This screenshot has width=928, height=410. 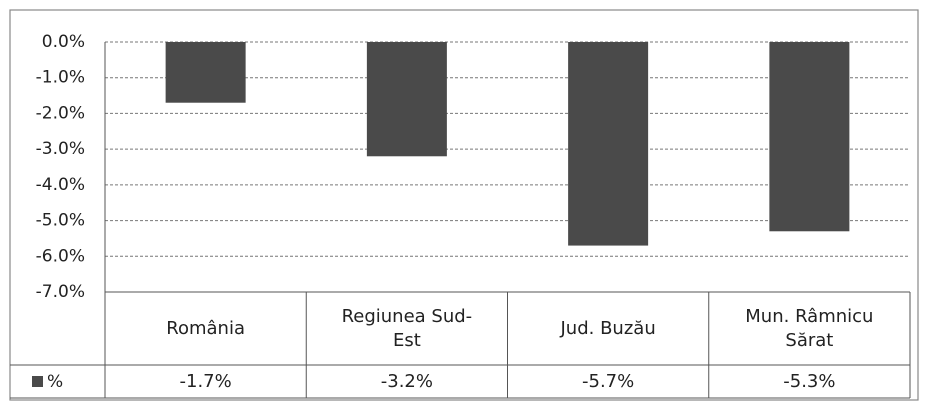 What do you see at coordinates (60, 292) in the screenshot?
I see `y-tick-label: -7.0%` at bounding box center [60, 292].